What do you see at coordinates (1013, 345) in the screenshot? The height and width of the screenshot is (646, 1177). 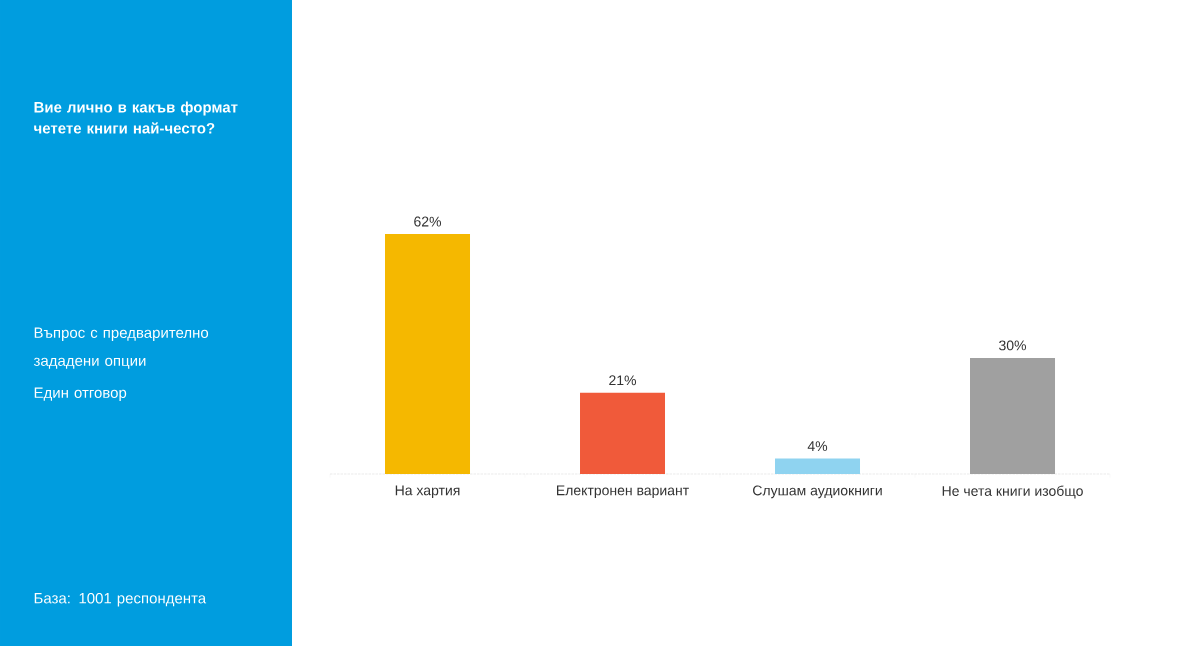 I see `data-label: 30%` at bounding box center [1013, 345].